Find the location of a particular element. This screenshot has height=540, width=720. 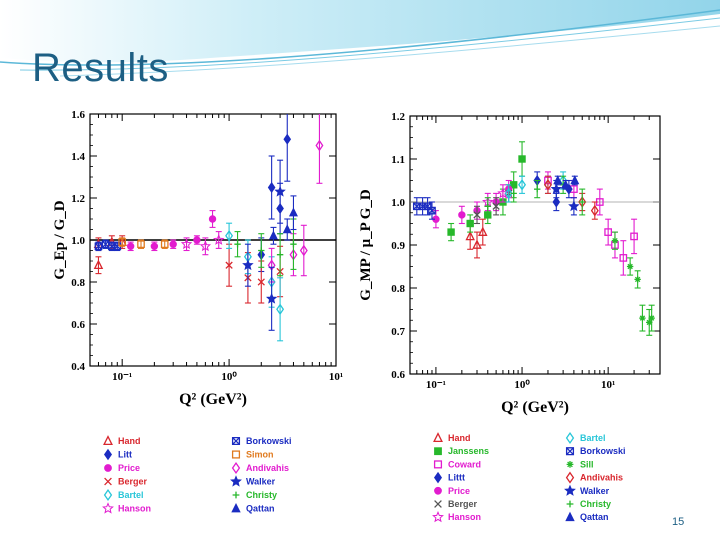

series-sill is located at coordinates (633, 283).